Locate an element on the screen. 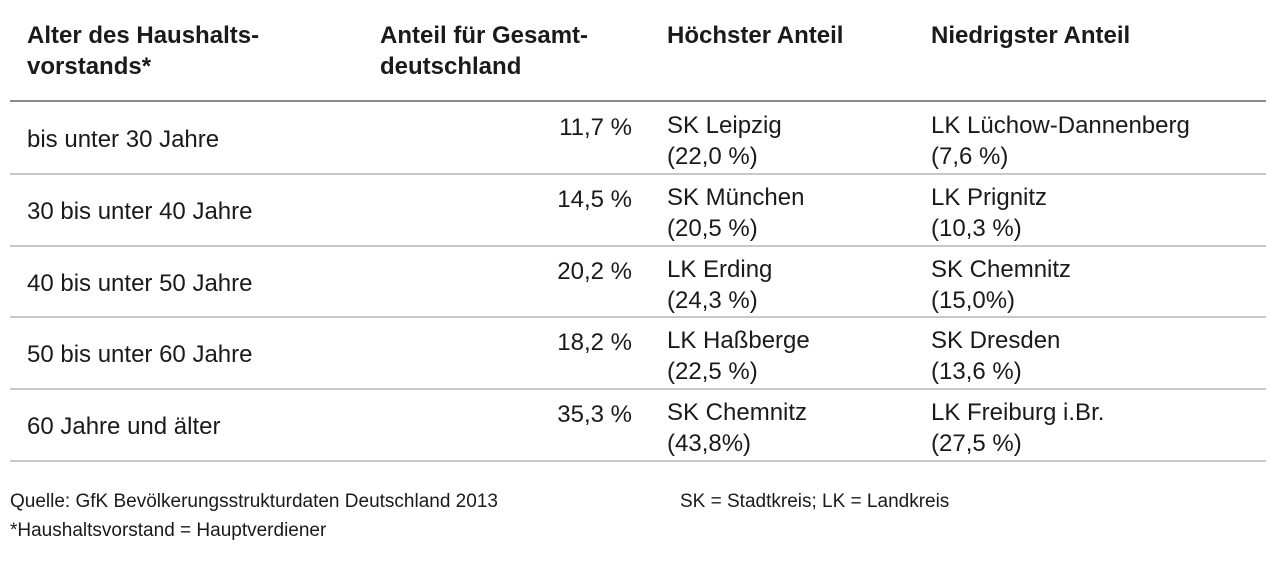 The image size is (1280, 564). highest-share: (20,5 %) is located at coordinates (712, 228).